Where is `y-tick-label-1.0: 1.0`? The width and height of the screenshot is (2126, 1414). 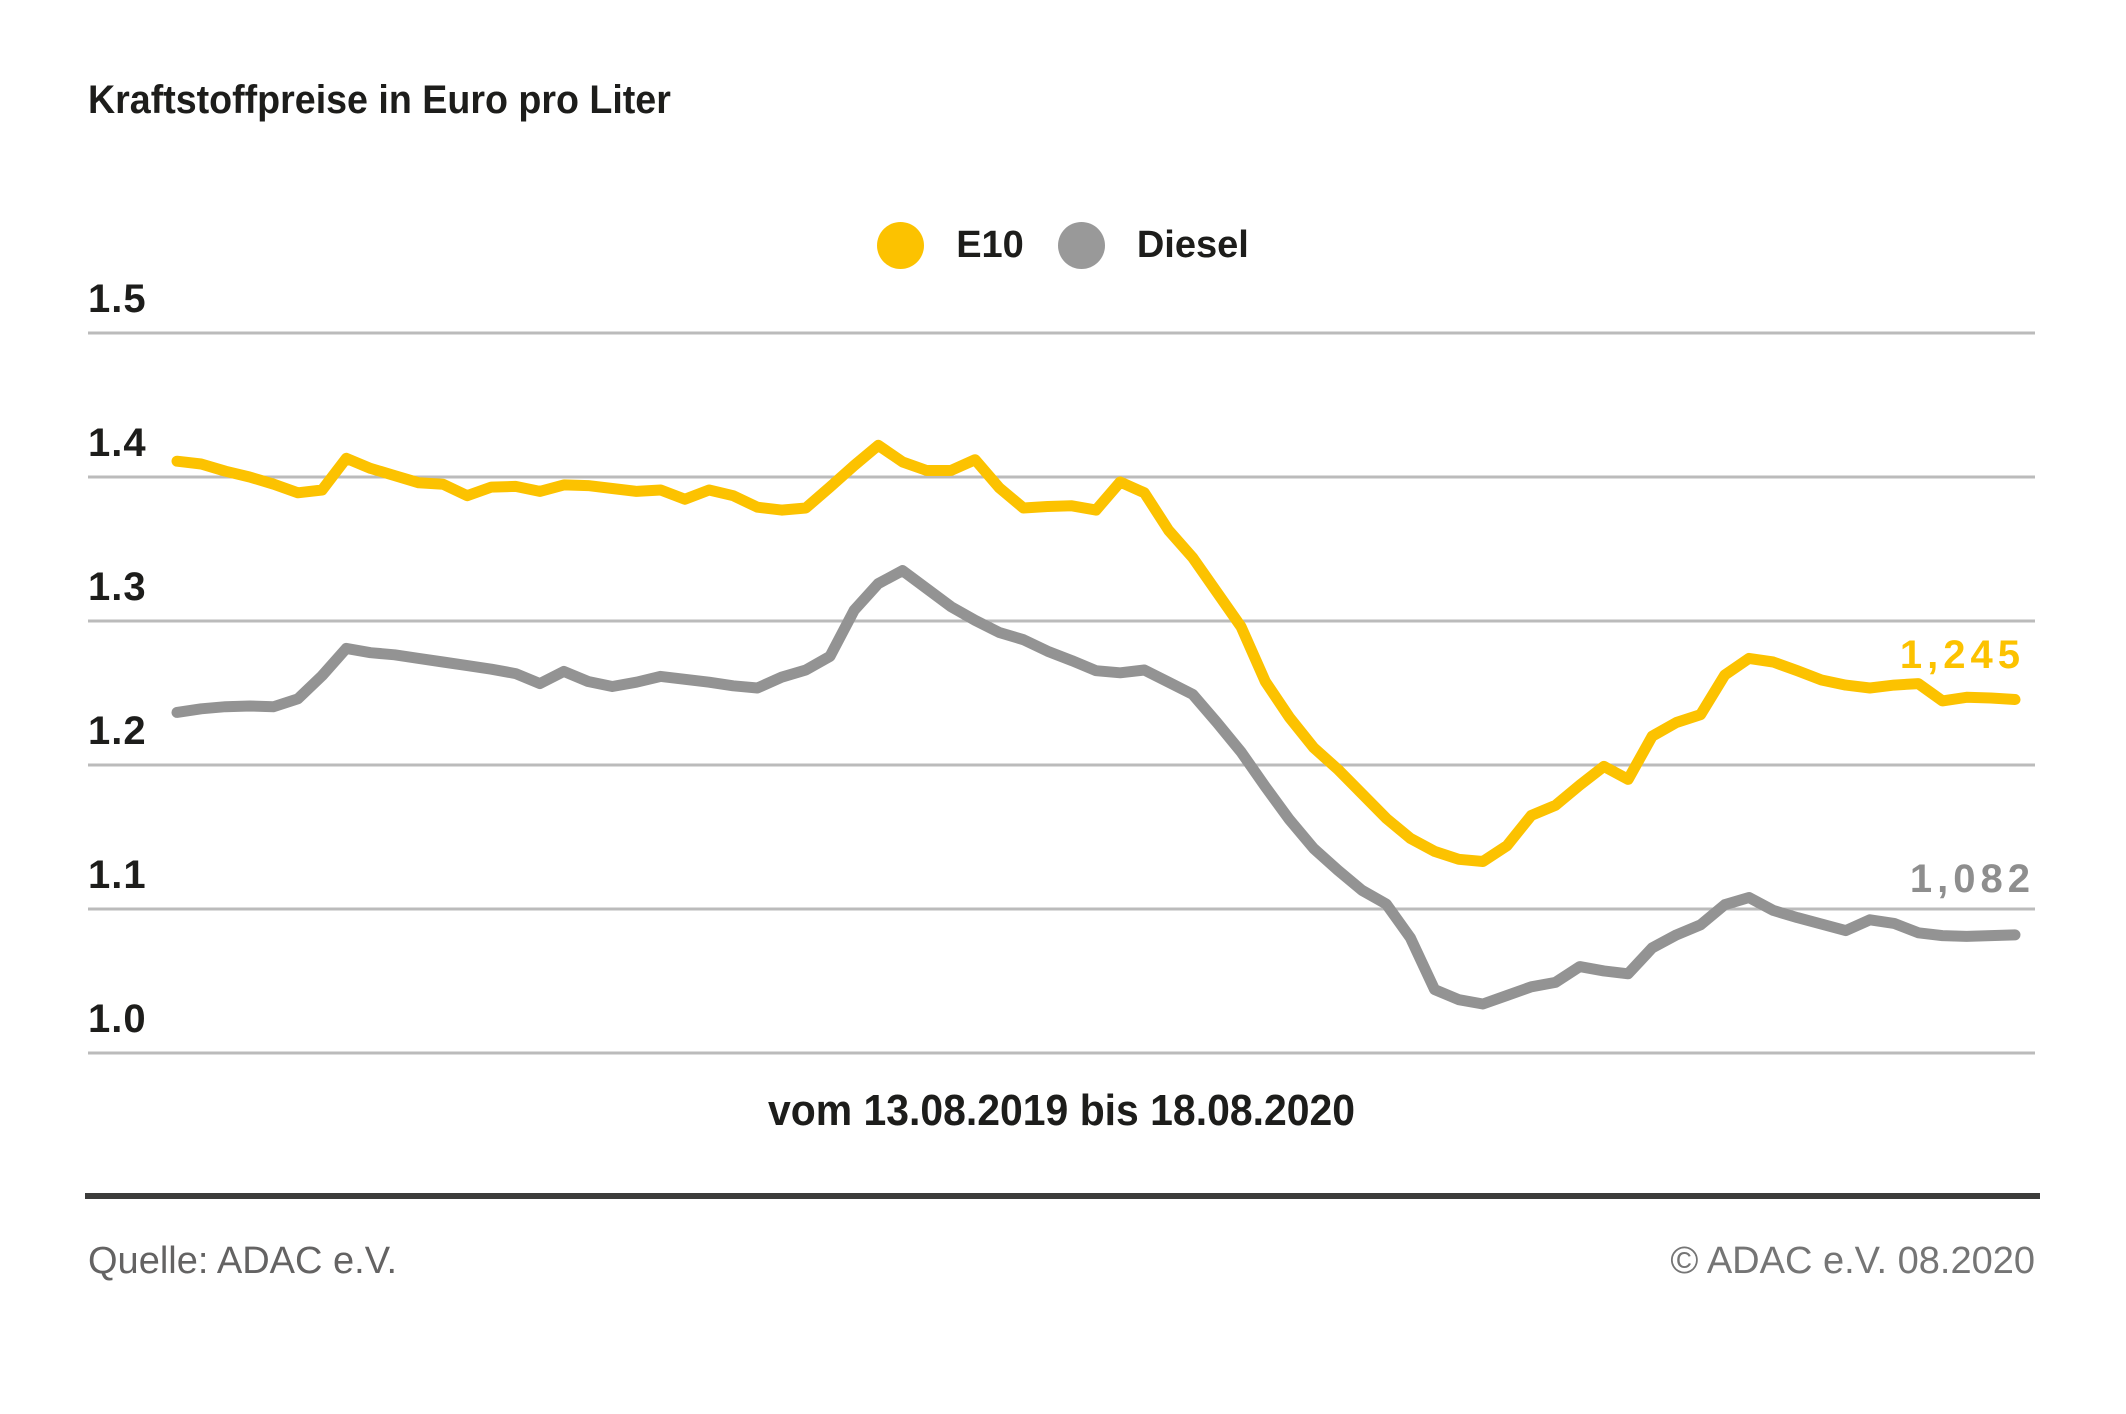 y-tick-label-1.0: 1.0 is located at coordinates (117, 1019).